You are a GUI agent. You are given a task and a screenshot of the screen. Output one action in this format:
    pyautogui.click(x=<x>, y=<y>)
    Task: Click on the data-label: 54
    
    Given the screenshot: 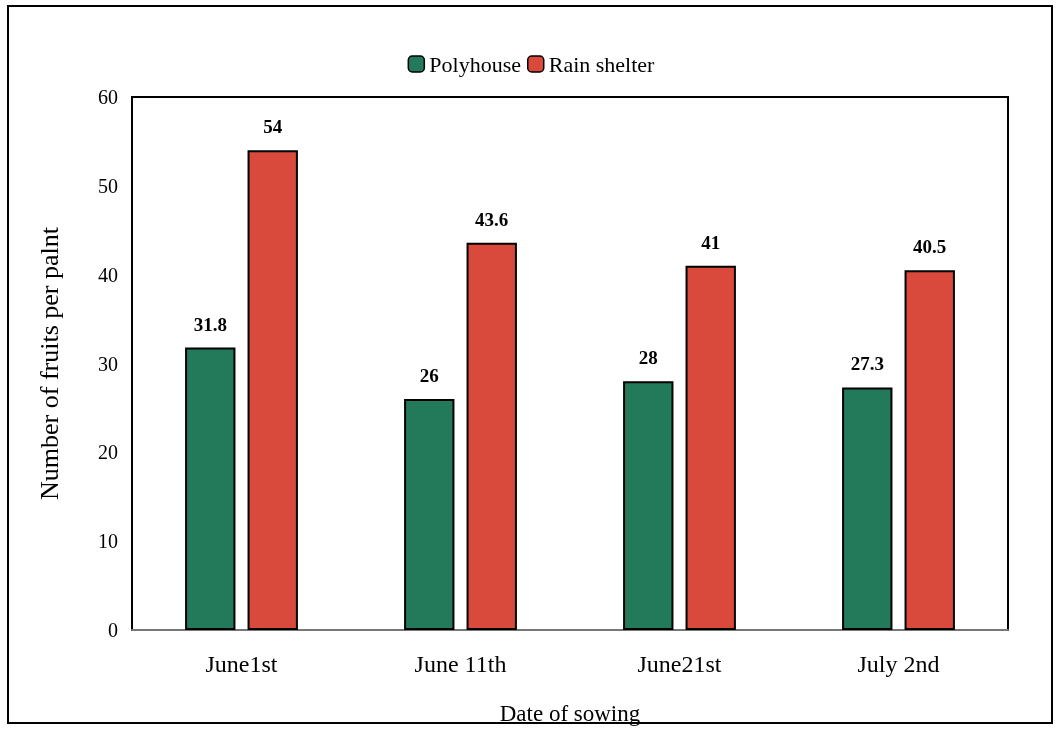 What is the action you would take?
    pyautogui.click(x=273, y=127)
    